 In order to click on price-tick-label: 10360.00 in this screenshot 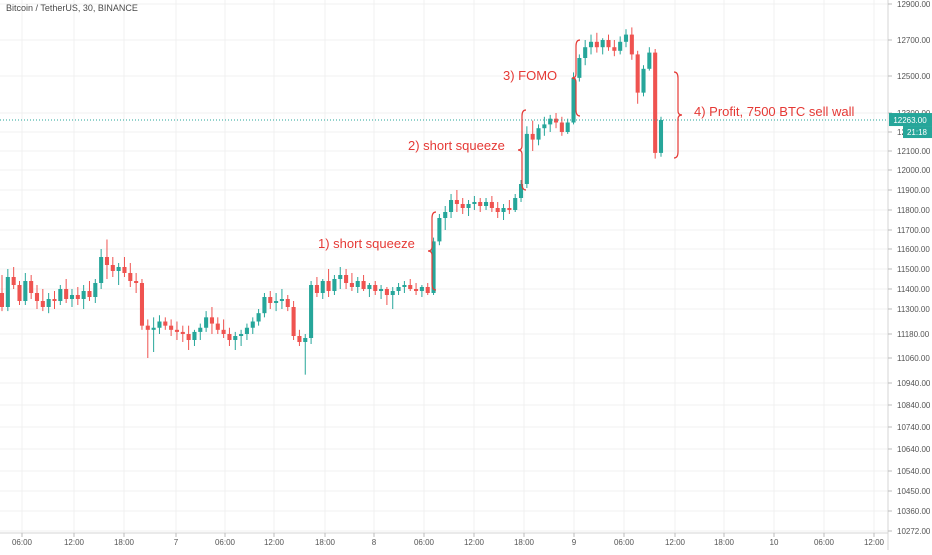, I will do `click(914, 511)`.